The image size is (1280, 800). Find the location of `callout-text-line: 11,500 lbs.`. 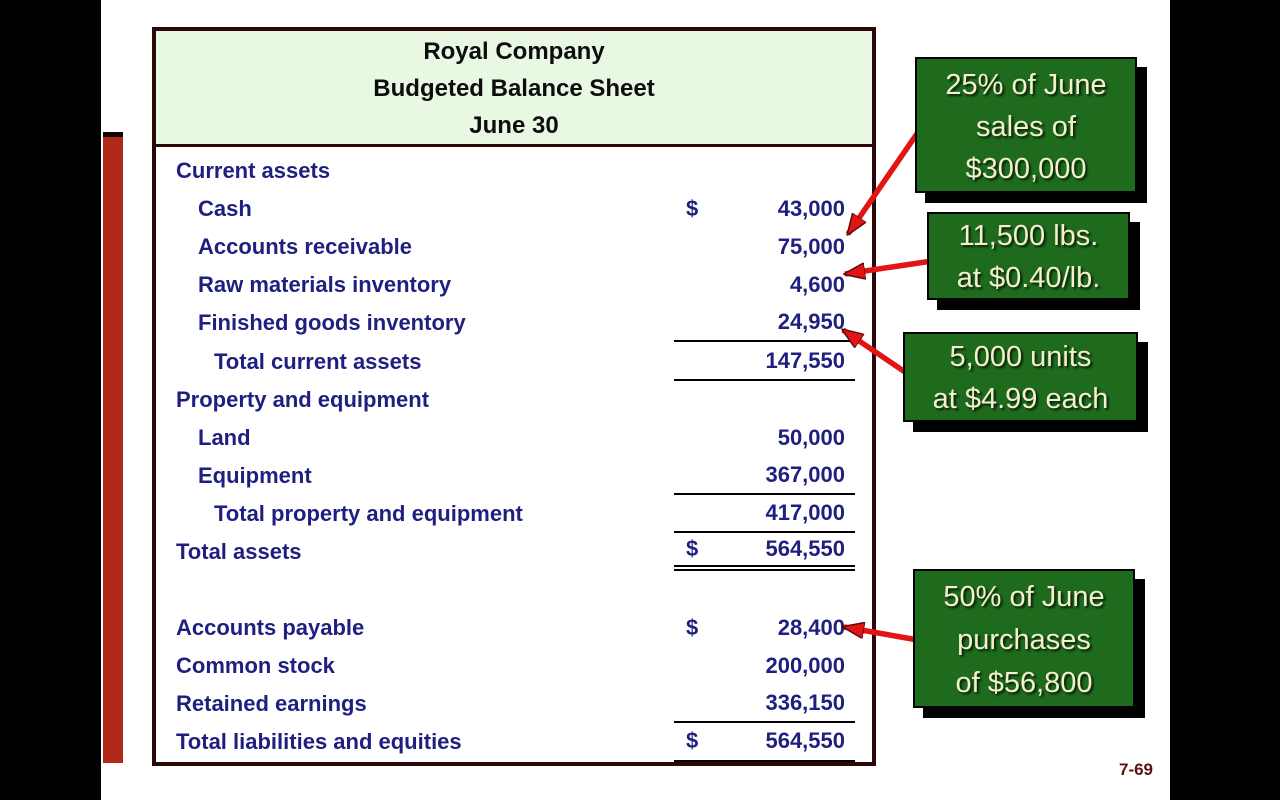

callout-text-line: 11,500 lbs. is located at coordinates (1028, 236).